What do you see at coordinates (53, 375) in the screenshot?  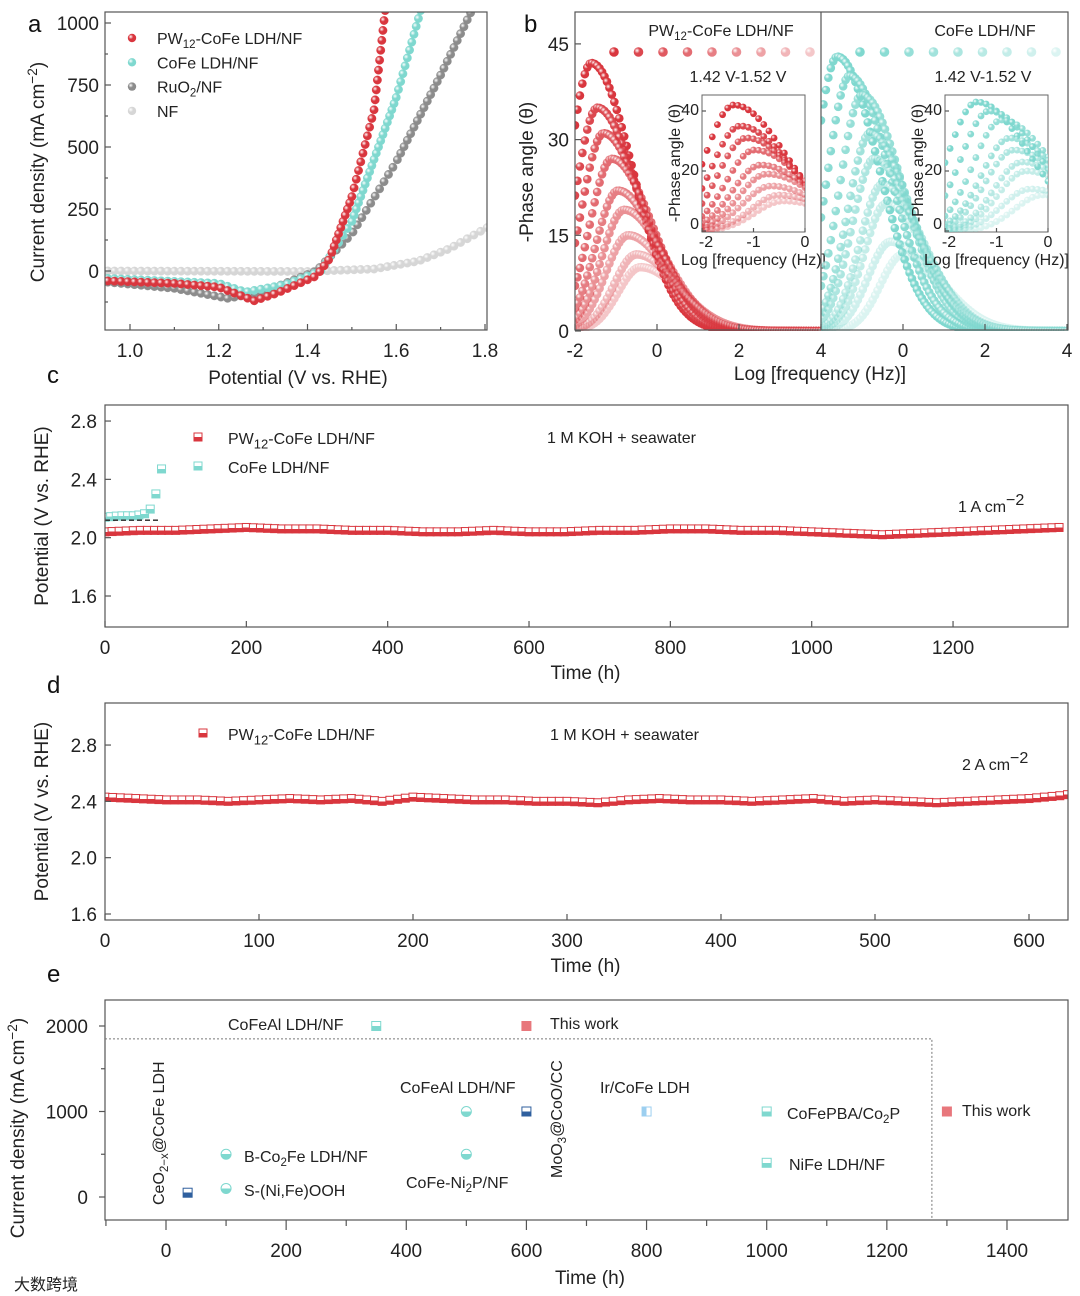 I see `panel-label-c: c` at bounding box center [53, 375].